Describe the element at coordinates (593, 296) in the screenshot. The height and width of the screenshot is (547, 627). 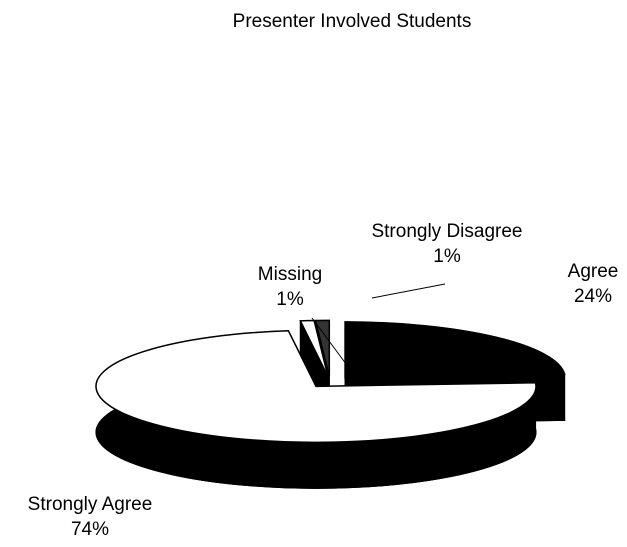
I see `value-label: 24%` at that location.